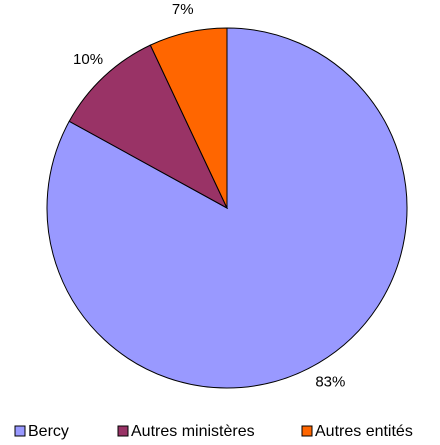 This screenshot has height=445, width=440. Describe the element at coordinates (183, 9) in the screenshot. I see `data-label: 7%` at that location.